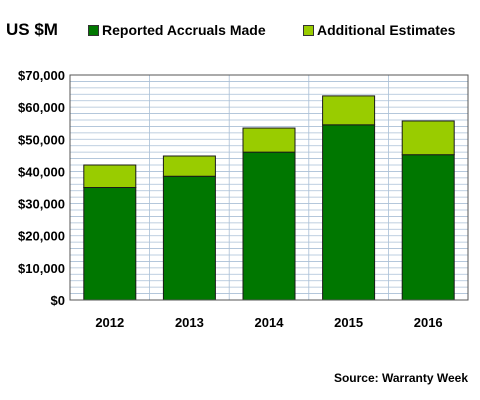 The image size is (480, 400). I want to click on x-tick-label: 2013, so click(189, 322).